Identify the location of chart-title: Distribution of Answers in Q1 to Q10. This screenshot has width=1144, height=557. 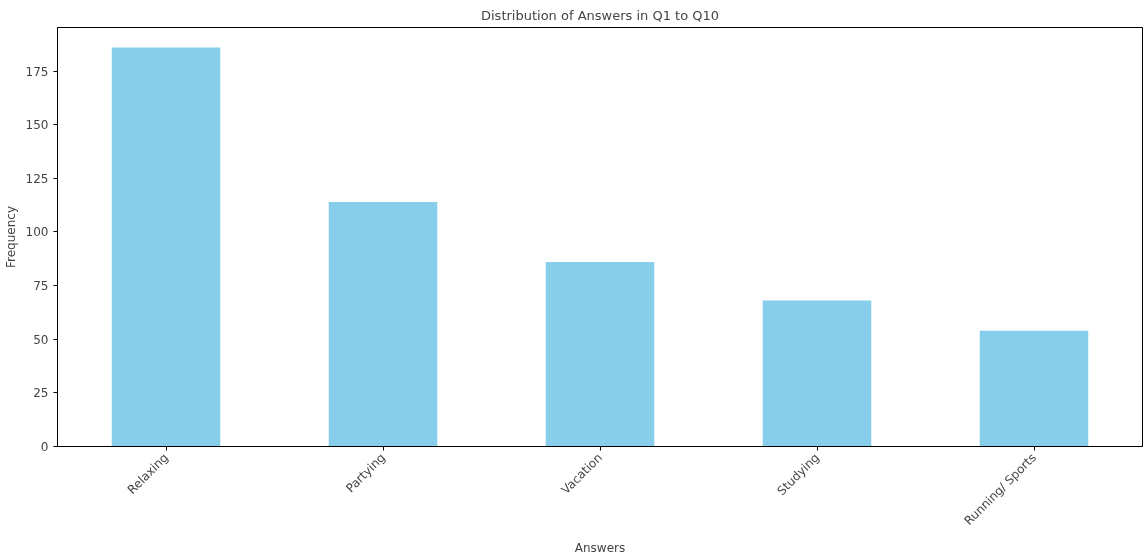
(600, 15).